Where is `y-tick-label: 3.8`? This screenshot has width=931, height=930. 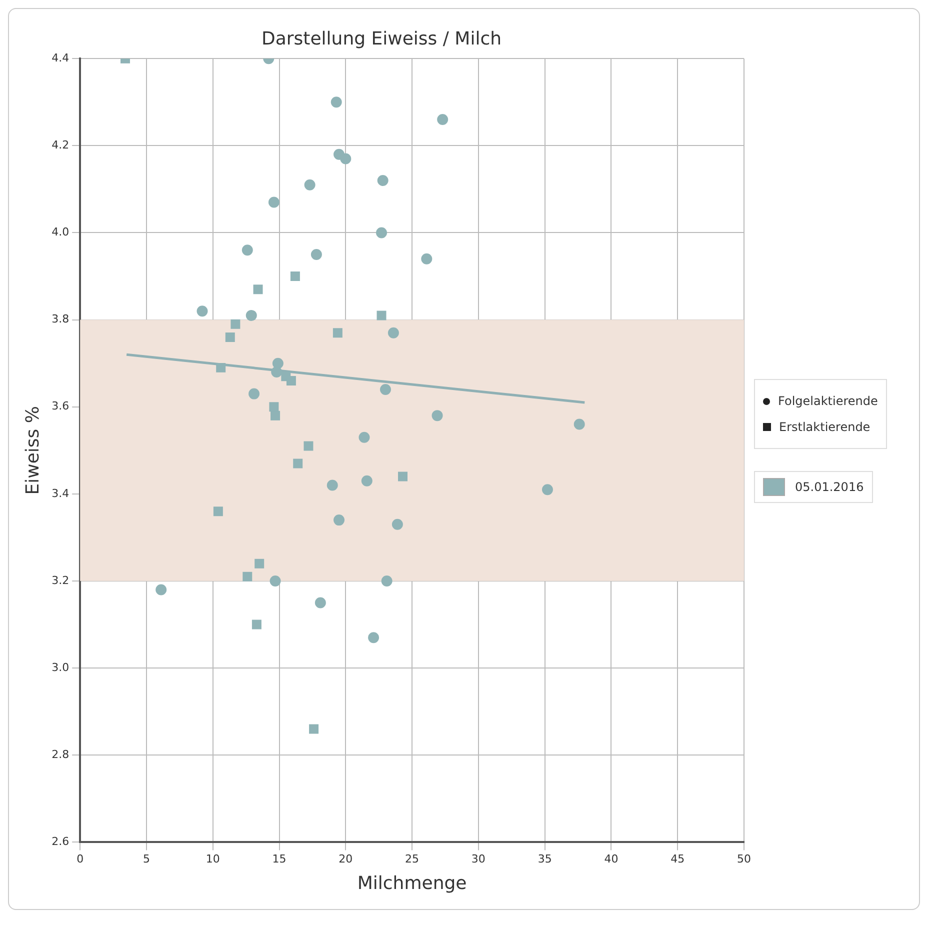
y-tick-label: 3.8 is located at coordinates (61, 319).